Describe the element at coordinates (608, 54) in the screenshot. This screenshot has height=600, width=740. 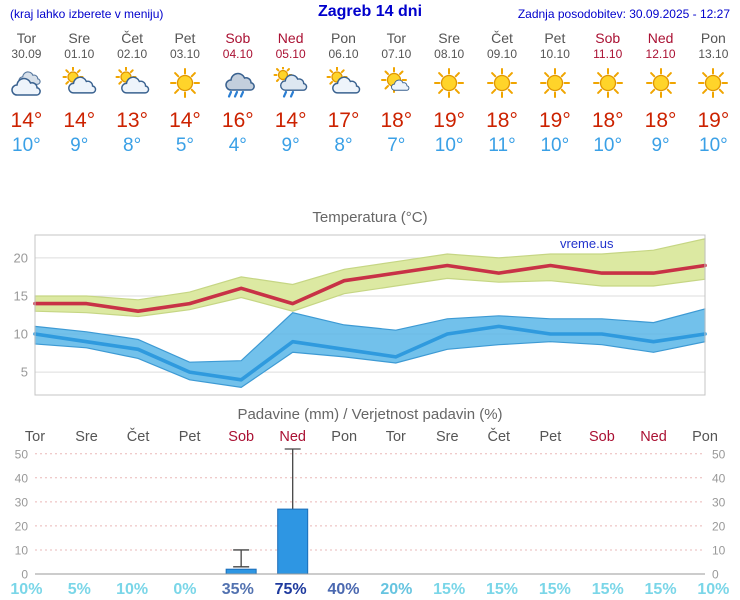
I see `day-date: 11.10` at that location.